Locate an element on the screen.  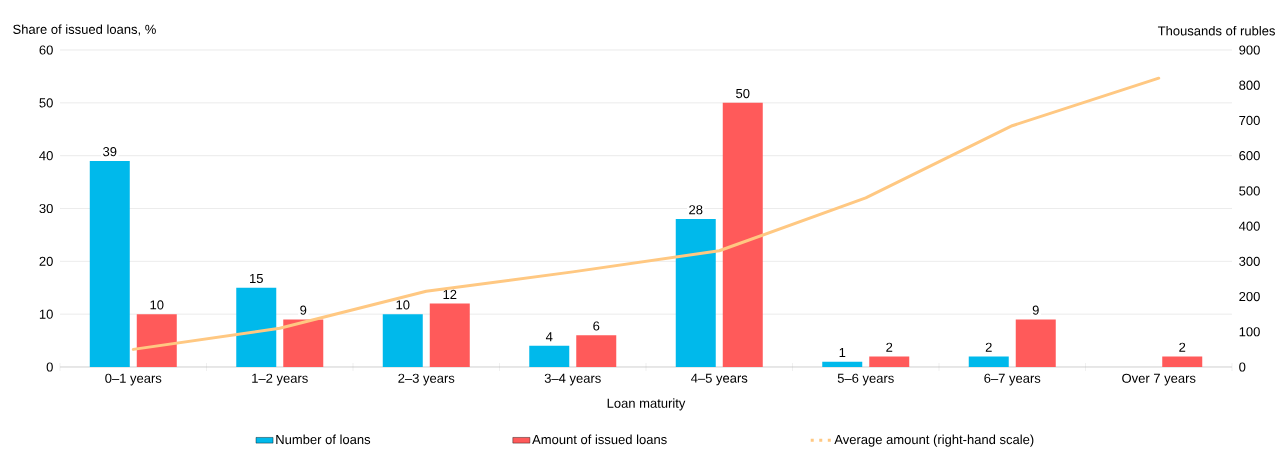
x-tick-label: 1–2 years is located at coordinates (280, 379).